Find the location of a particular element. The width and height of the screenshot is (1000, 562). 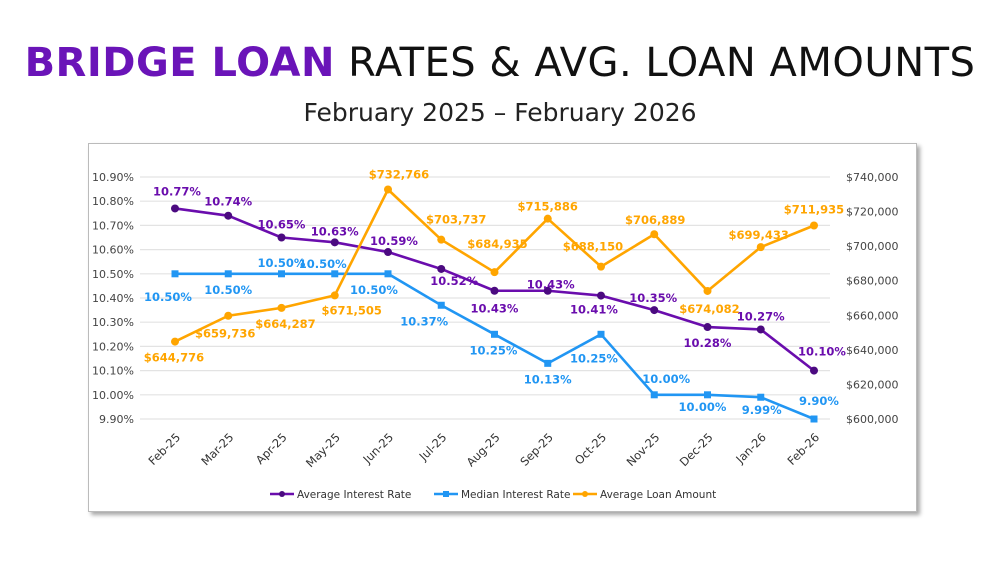

average-interest-rate-data-label: 10.27% is located at coordinates (761, 316).